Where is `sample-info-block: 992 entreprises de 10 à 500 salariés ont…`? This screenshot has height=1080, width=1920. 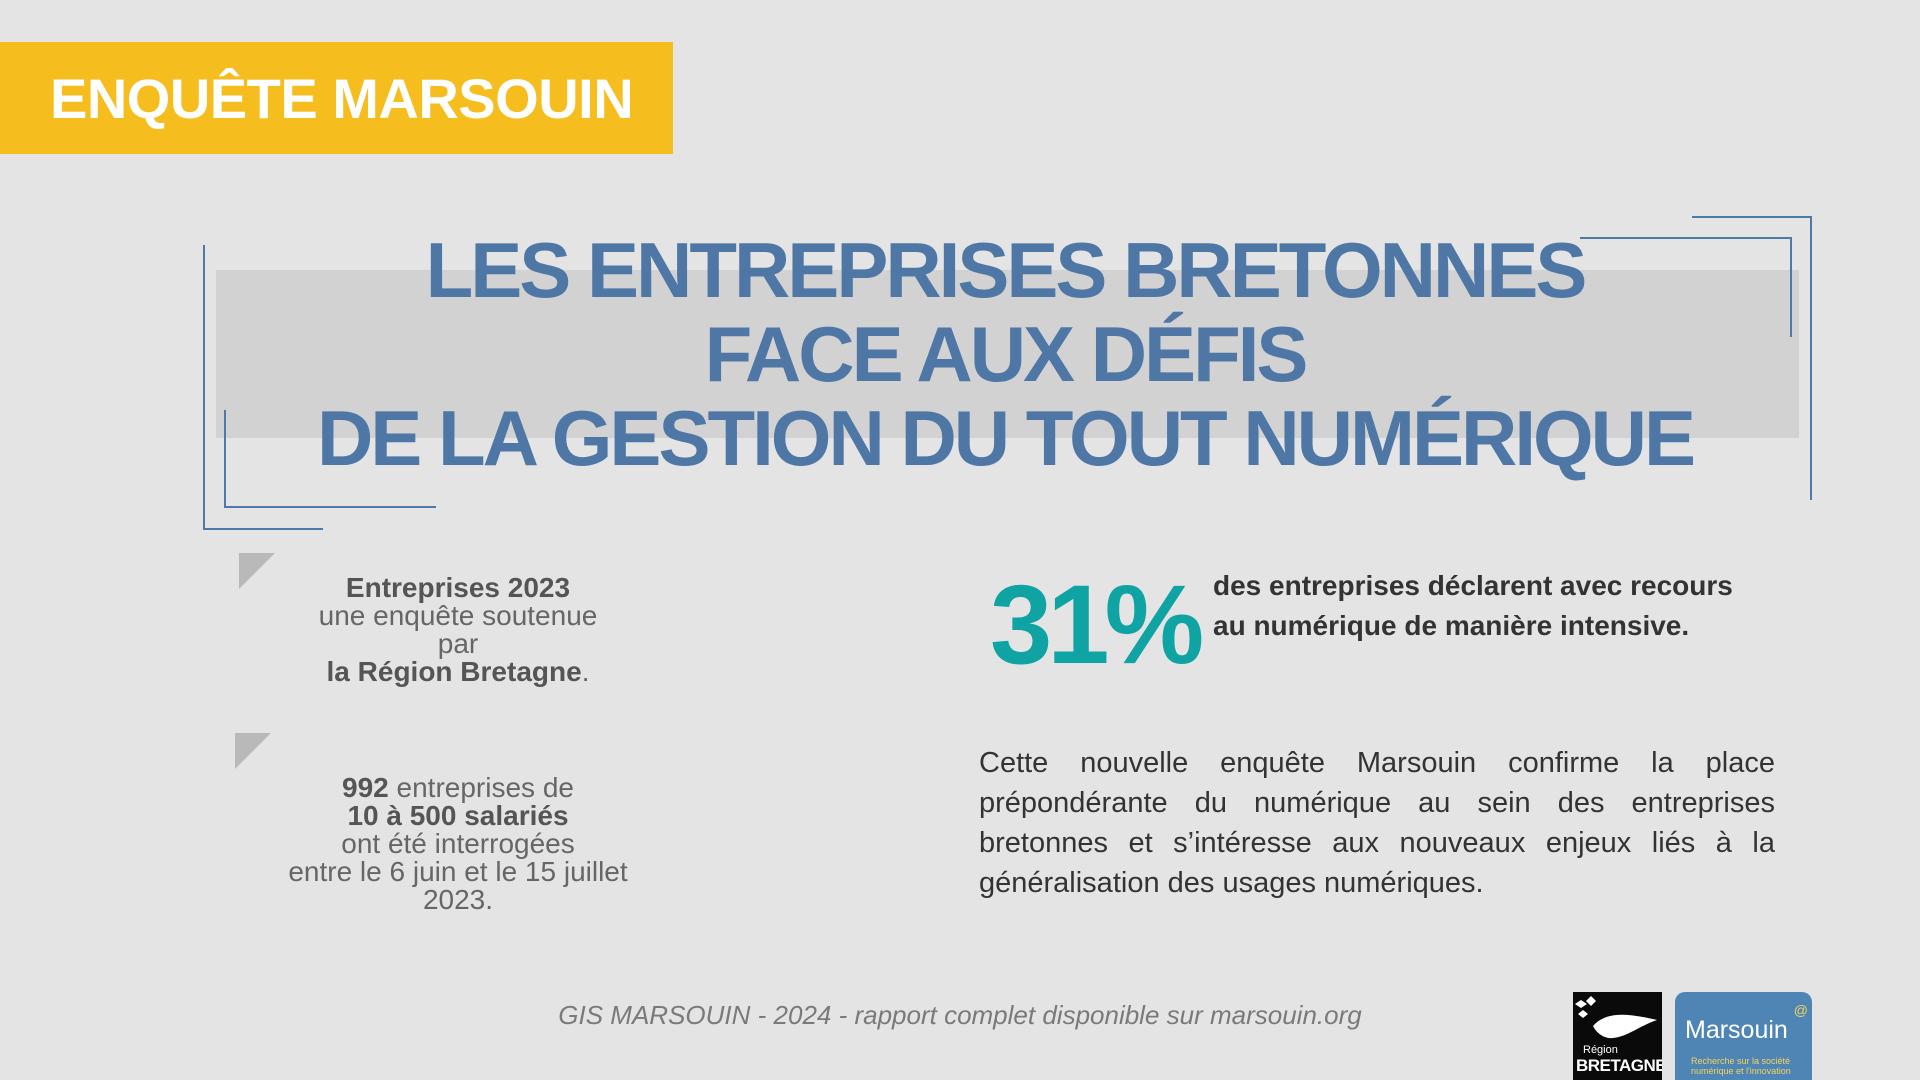
sample-info-block: 992 entreprises de 10 à 500 salariés ont… is located at coordinates (458, 844).